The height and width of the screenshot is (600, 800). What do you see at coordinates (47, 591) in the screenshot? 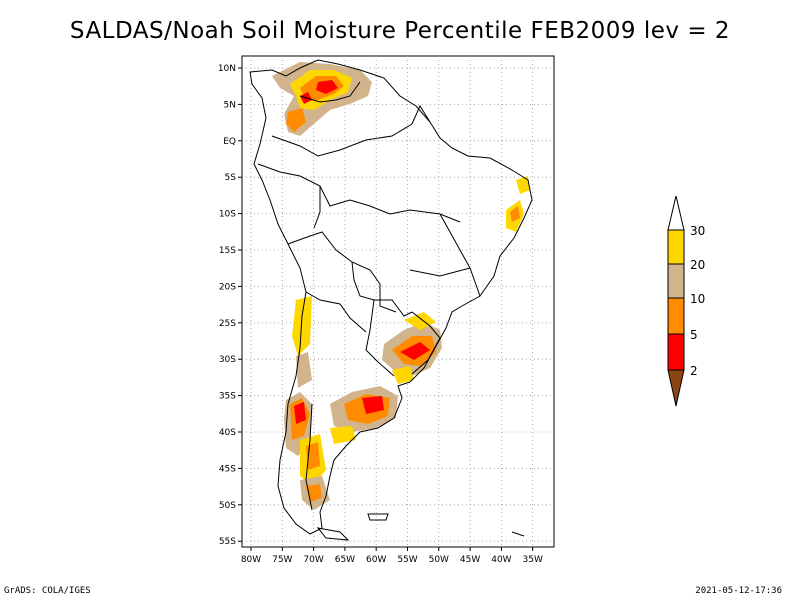
I see `footer-grads-credit: GrADS: COLA/IGES` at bounding box center [47, 591].